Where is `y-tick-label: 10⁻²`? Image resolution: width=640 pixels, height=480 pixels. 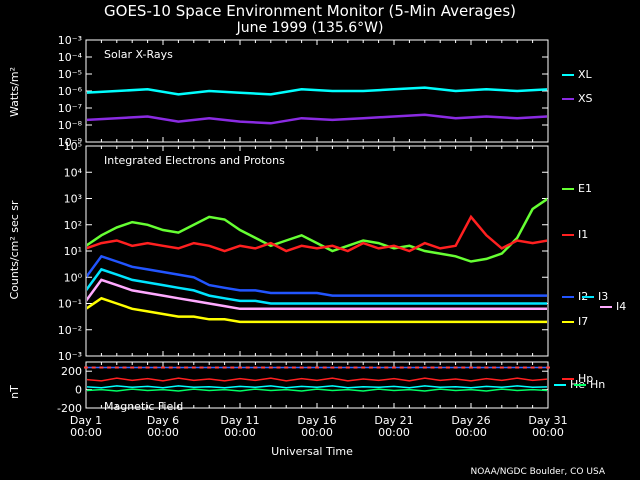 y-tick-label: 10⁻² is located at coordinates (70, 330).